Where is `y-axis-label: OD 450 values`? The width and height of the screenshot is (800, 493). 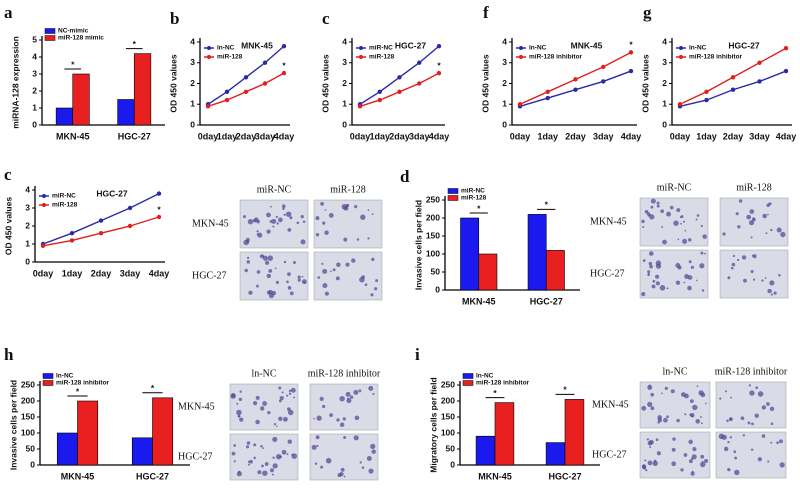
y-axis-label: OD 450 values is located at coordinates (325, 83).